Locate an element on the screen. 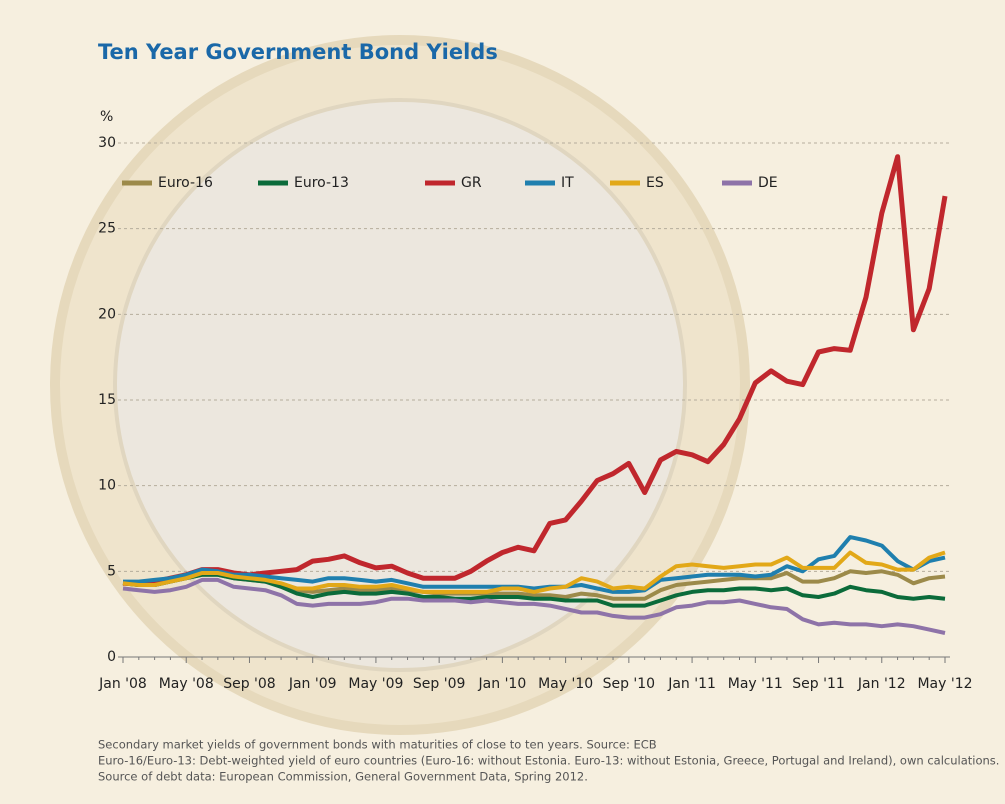 The image size is (1005, 804). y-tick-label: 20 is located at coordinates (107, 314).